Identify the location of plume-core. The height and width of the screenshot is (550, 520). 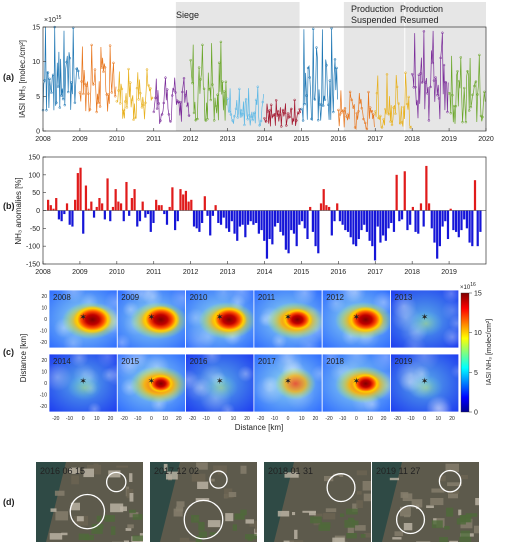
(160, 319).